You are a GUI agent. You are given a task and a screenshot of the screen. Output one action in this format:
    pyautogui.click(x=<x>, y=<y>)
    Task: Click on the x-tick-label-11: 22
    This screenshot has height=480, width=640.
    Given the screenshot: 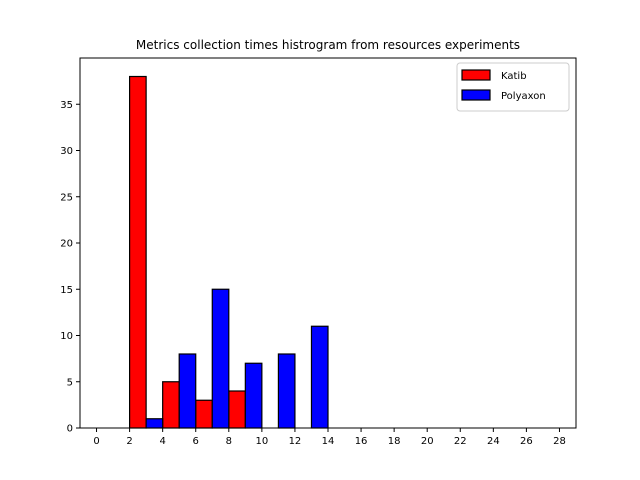 What is the action you would take?
    pyautogui.click(x=460, y=441)
    